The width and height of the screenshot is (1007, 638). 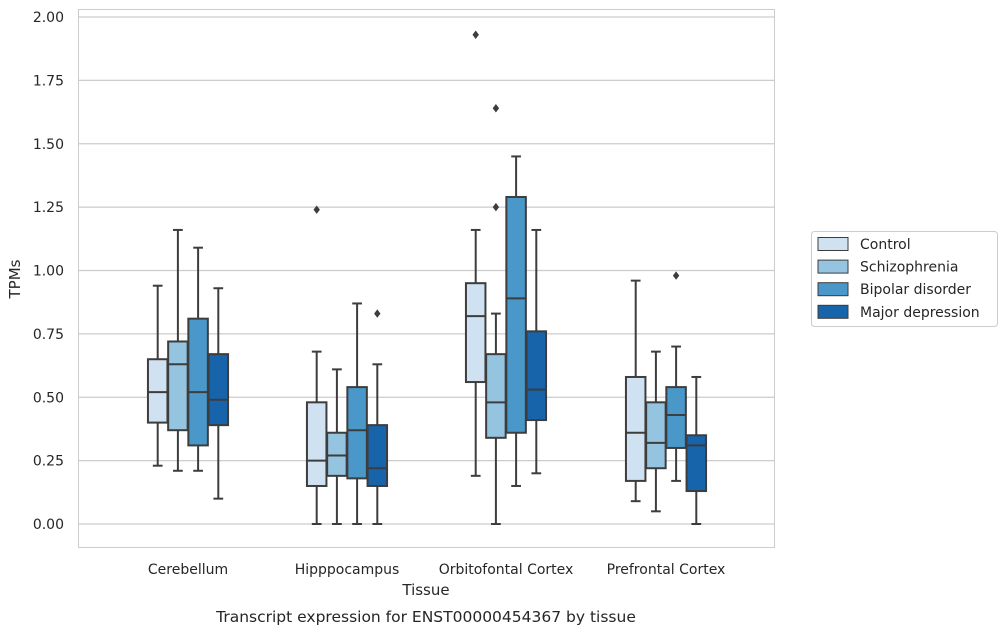 What do you see at coordinates (909, 268) in the screenshot?
I see `legend-label: Schizophrenia` at bounding box center [909, 268].